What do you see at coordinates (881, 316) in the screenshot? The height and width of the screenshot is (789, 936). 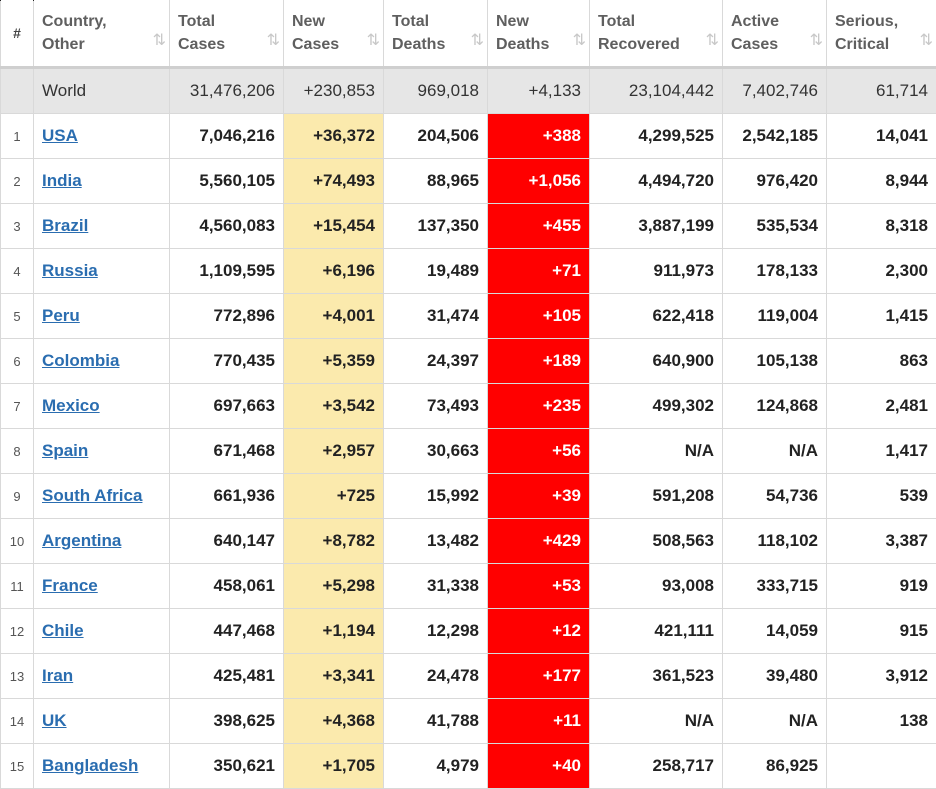 I see `serious-critical-cell: 1,415` at bounding box center [881, 316].